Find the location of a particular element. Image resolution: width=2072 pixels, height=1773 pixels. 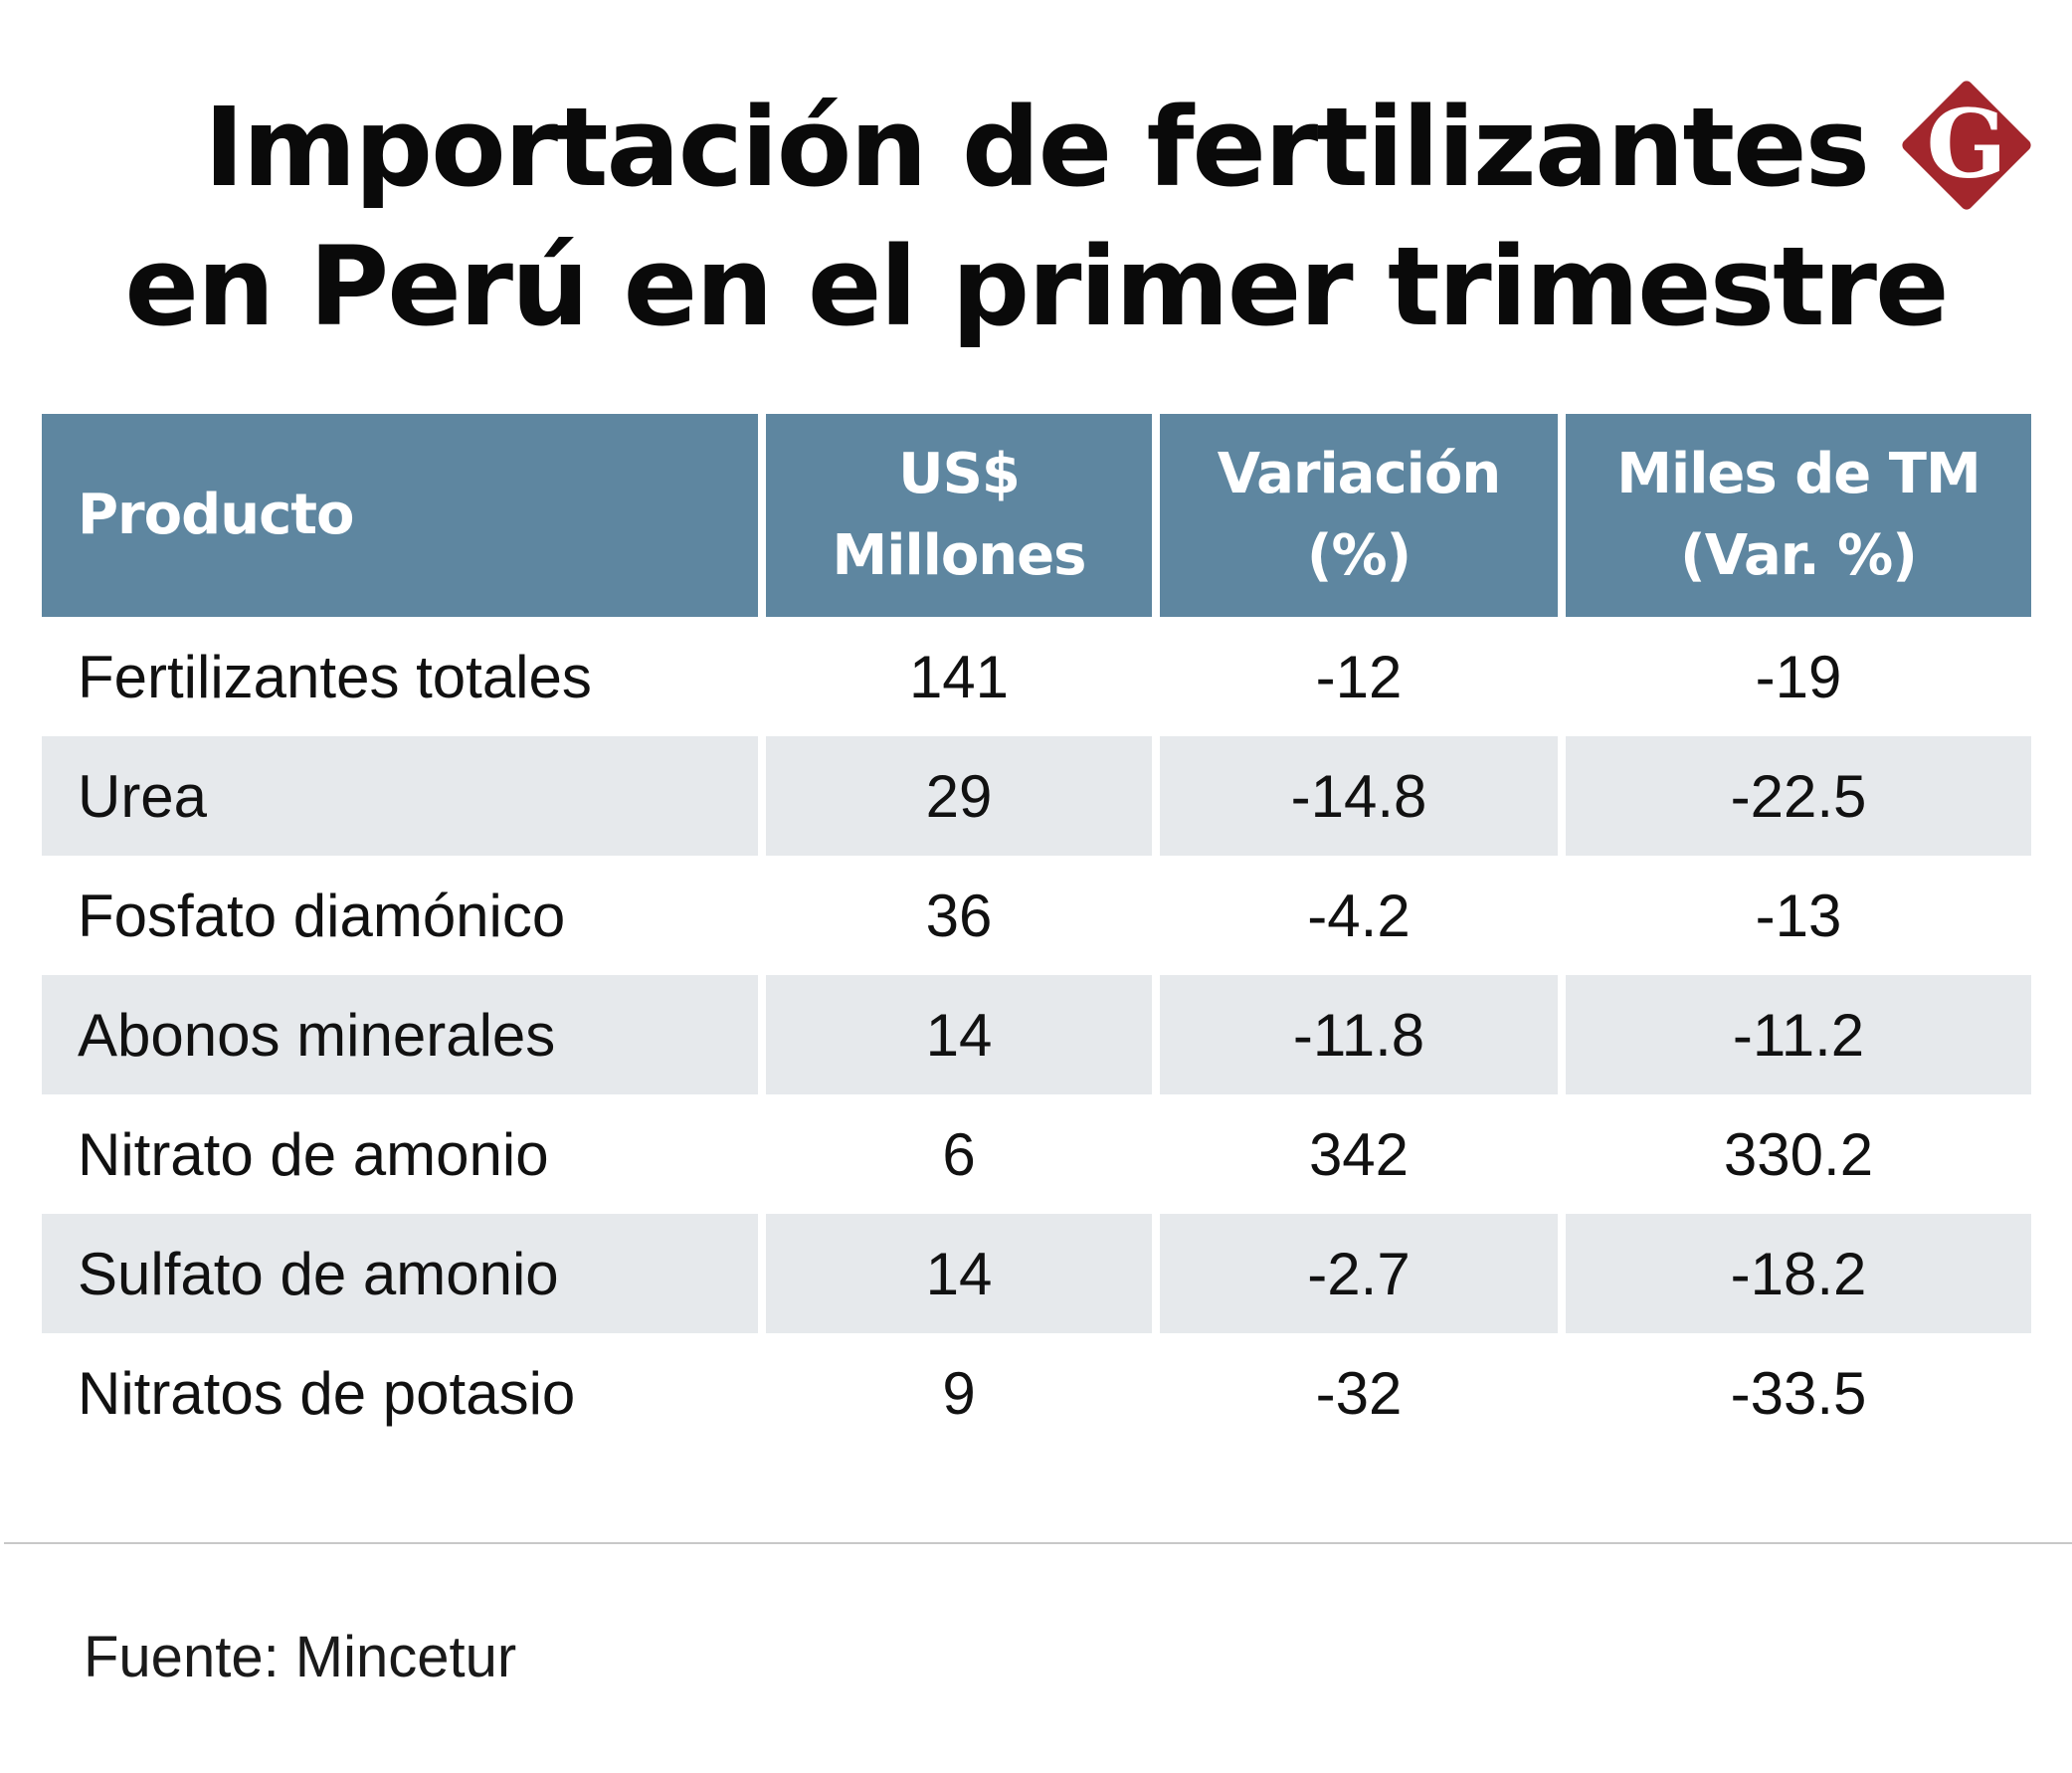

table-cell-miles-tm: -18.2 is located at coordinates (1798, 1273).